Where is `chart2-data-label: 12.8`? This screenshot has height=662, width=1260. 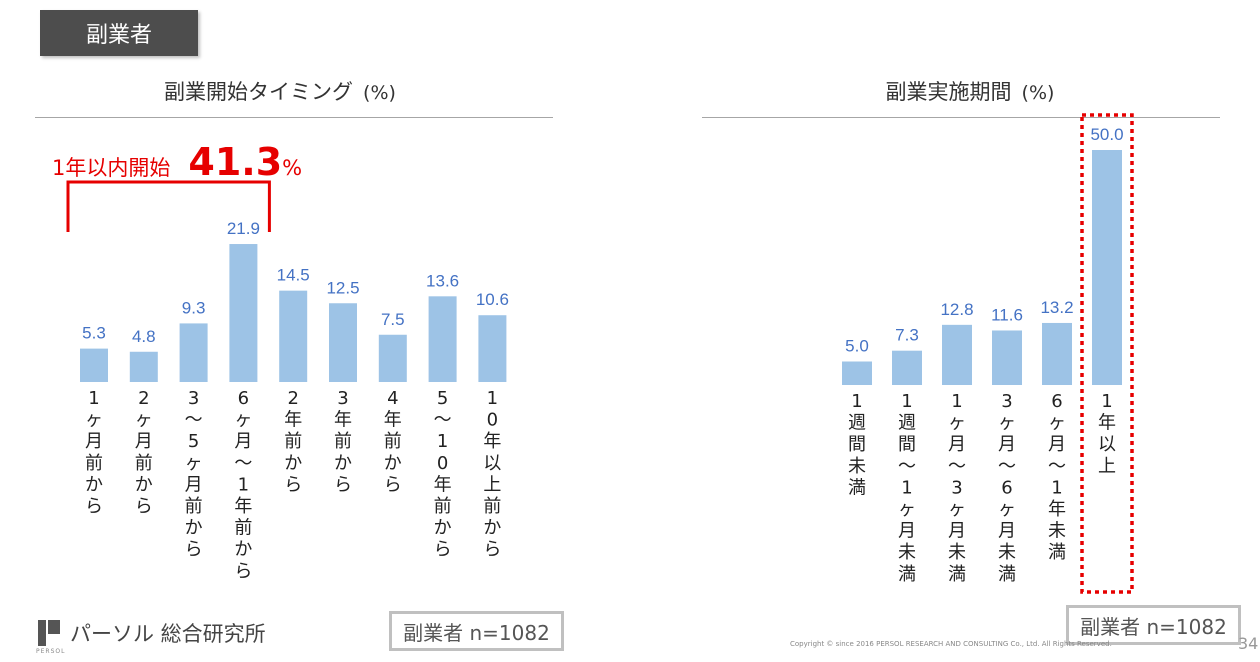 chart2-data-label: 12.8 is located at coordinates (956, 309).